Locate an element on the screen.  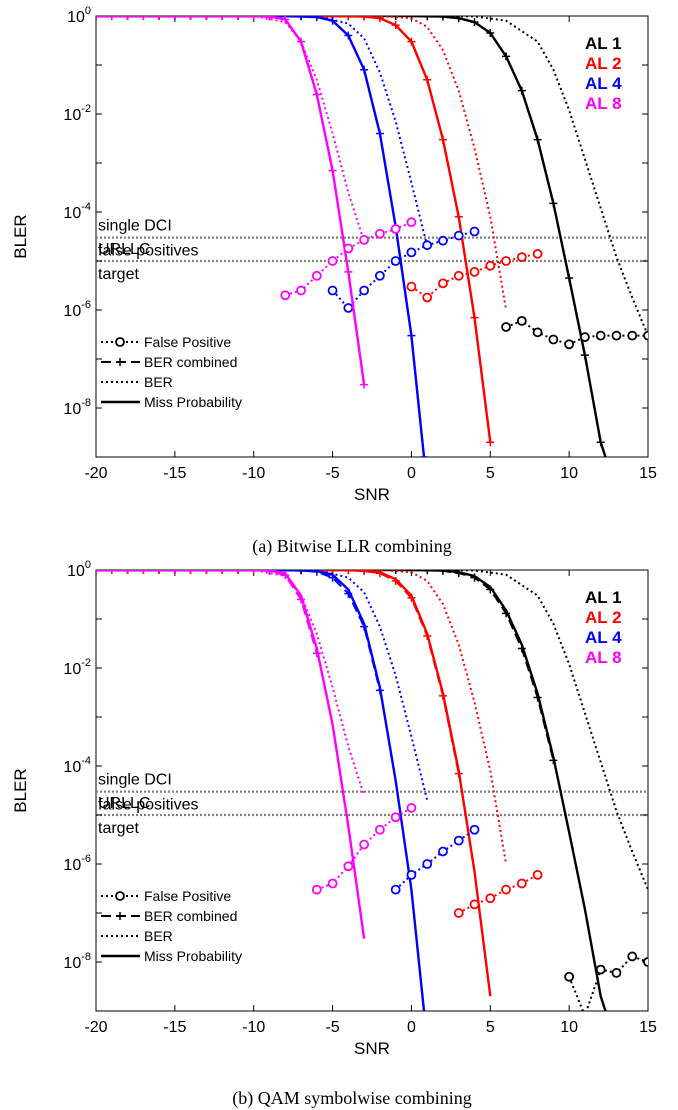
series-line-al4-false-positive is located at coordinates (403, 269).